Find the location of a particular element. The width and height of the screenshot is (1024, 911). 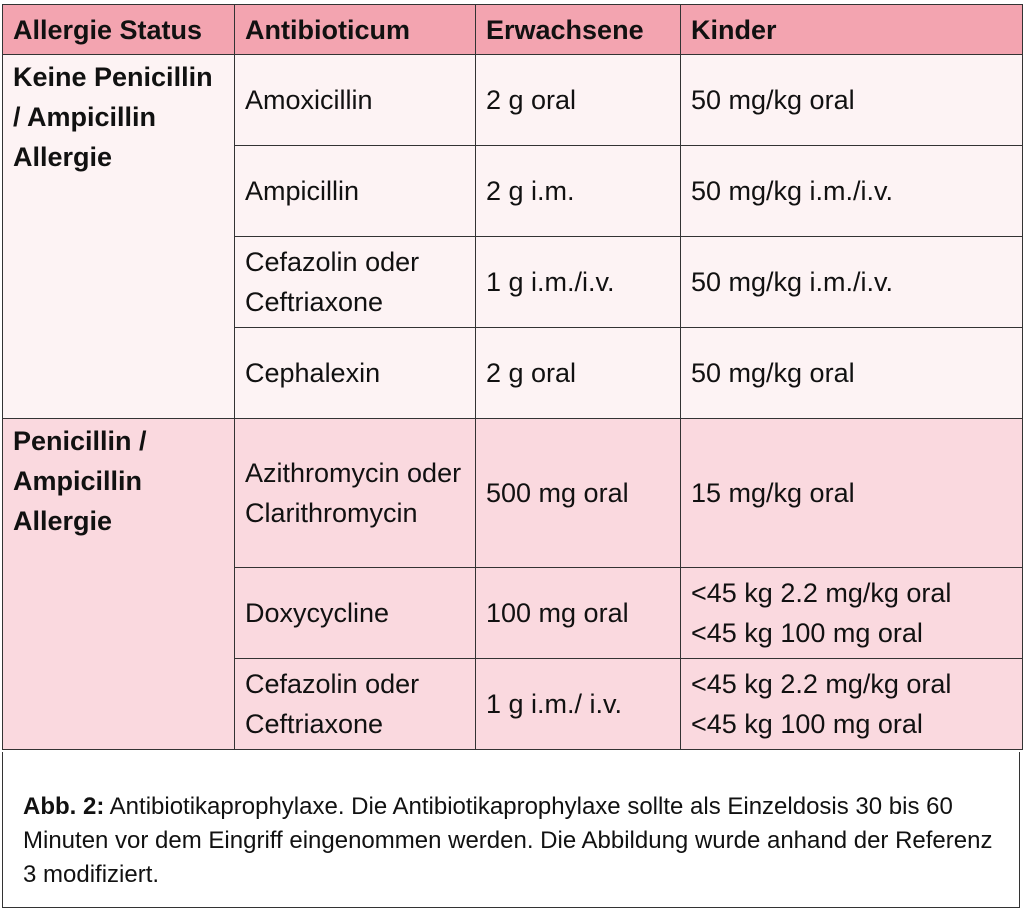

adult-dose-cell: 1 g i.m./ i.v. is located at coordinates (578, 704).